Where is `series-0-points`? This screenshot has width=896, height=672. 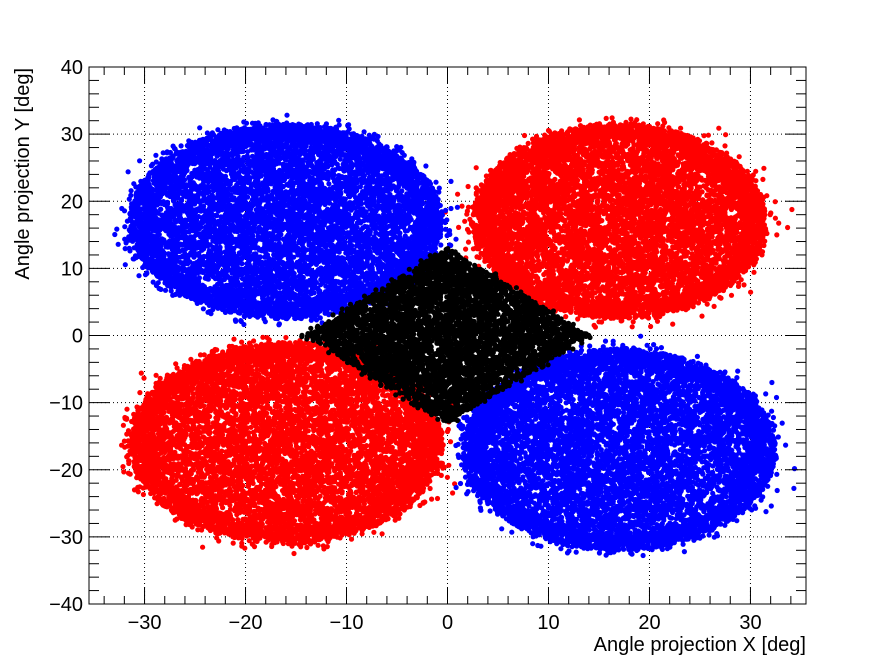 series-0-points is located at coordinates (618, 222).